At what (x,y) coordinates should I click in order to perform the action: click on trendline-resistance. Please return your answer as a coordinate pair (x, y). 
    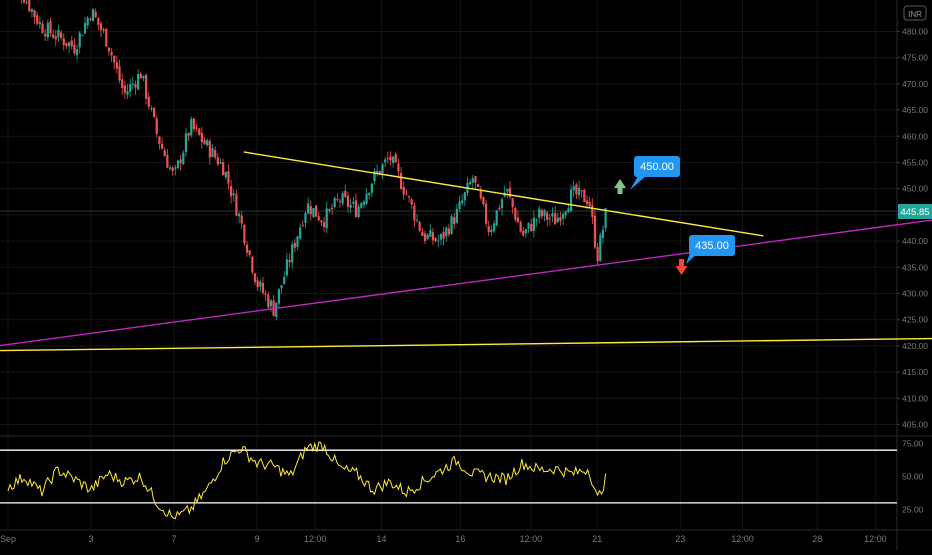
    Looking at the image, I should click on (503, 194).